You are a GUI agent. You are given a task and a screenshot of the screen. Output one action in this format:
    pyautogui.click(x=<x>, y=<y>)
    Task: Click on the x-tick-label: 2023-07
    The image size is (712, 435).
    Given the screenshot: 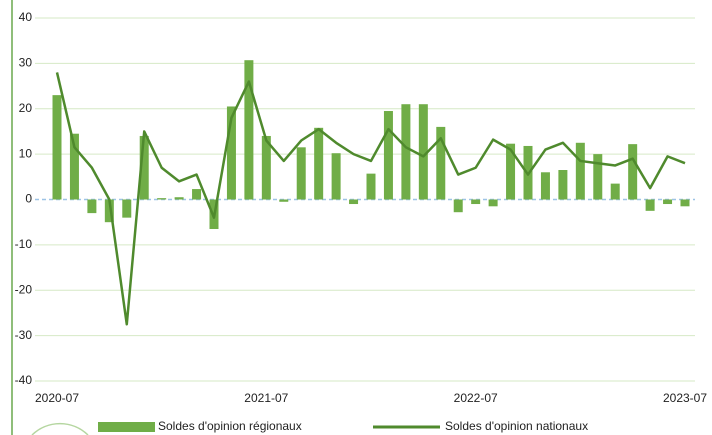 What is the action you would take?
    pyautogui.click(x=685, y=398)
    